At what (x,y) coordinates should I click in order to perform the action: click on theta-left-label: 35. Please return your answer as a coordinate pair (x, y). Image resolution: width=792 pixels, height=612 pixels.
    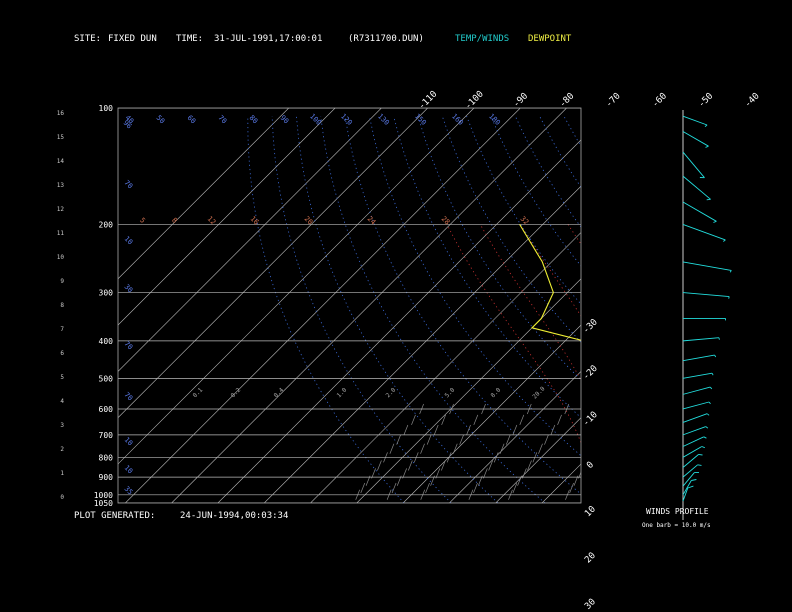
    Looking at the image, I should click on (129, 491).